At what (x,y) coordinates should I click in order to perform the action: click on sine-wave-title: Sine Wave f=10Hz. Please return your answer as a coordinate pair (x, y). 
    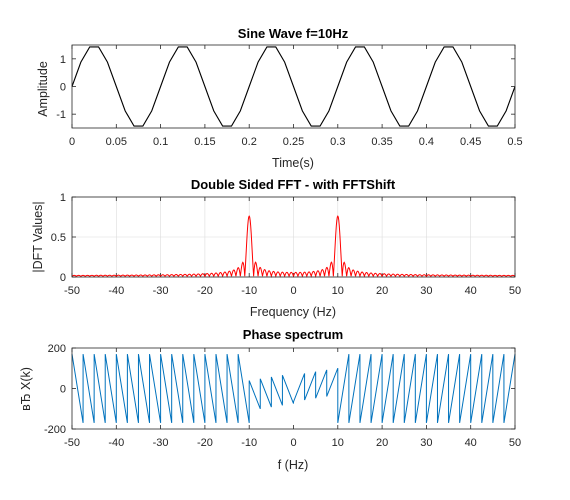
    Looking at the image, I should click on (293, 33).